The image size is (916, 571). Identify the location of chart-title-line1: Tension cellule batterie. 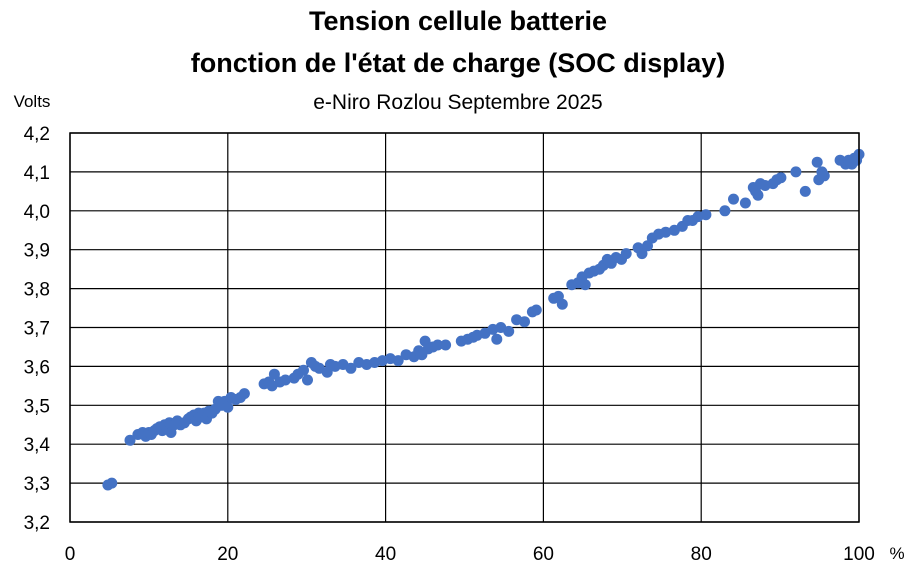
(458, 21).